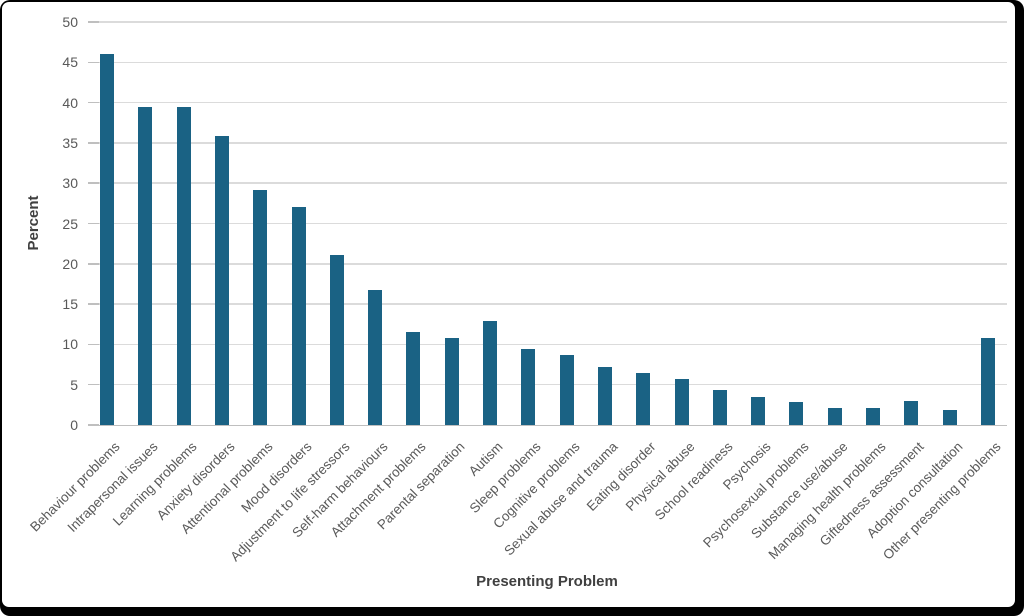  I want to click on bar-attentional-problems, so click(260, 307).